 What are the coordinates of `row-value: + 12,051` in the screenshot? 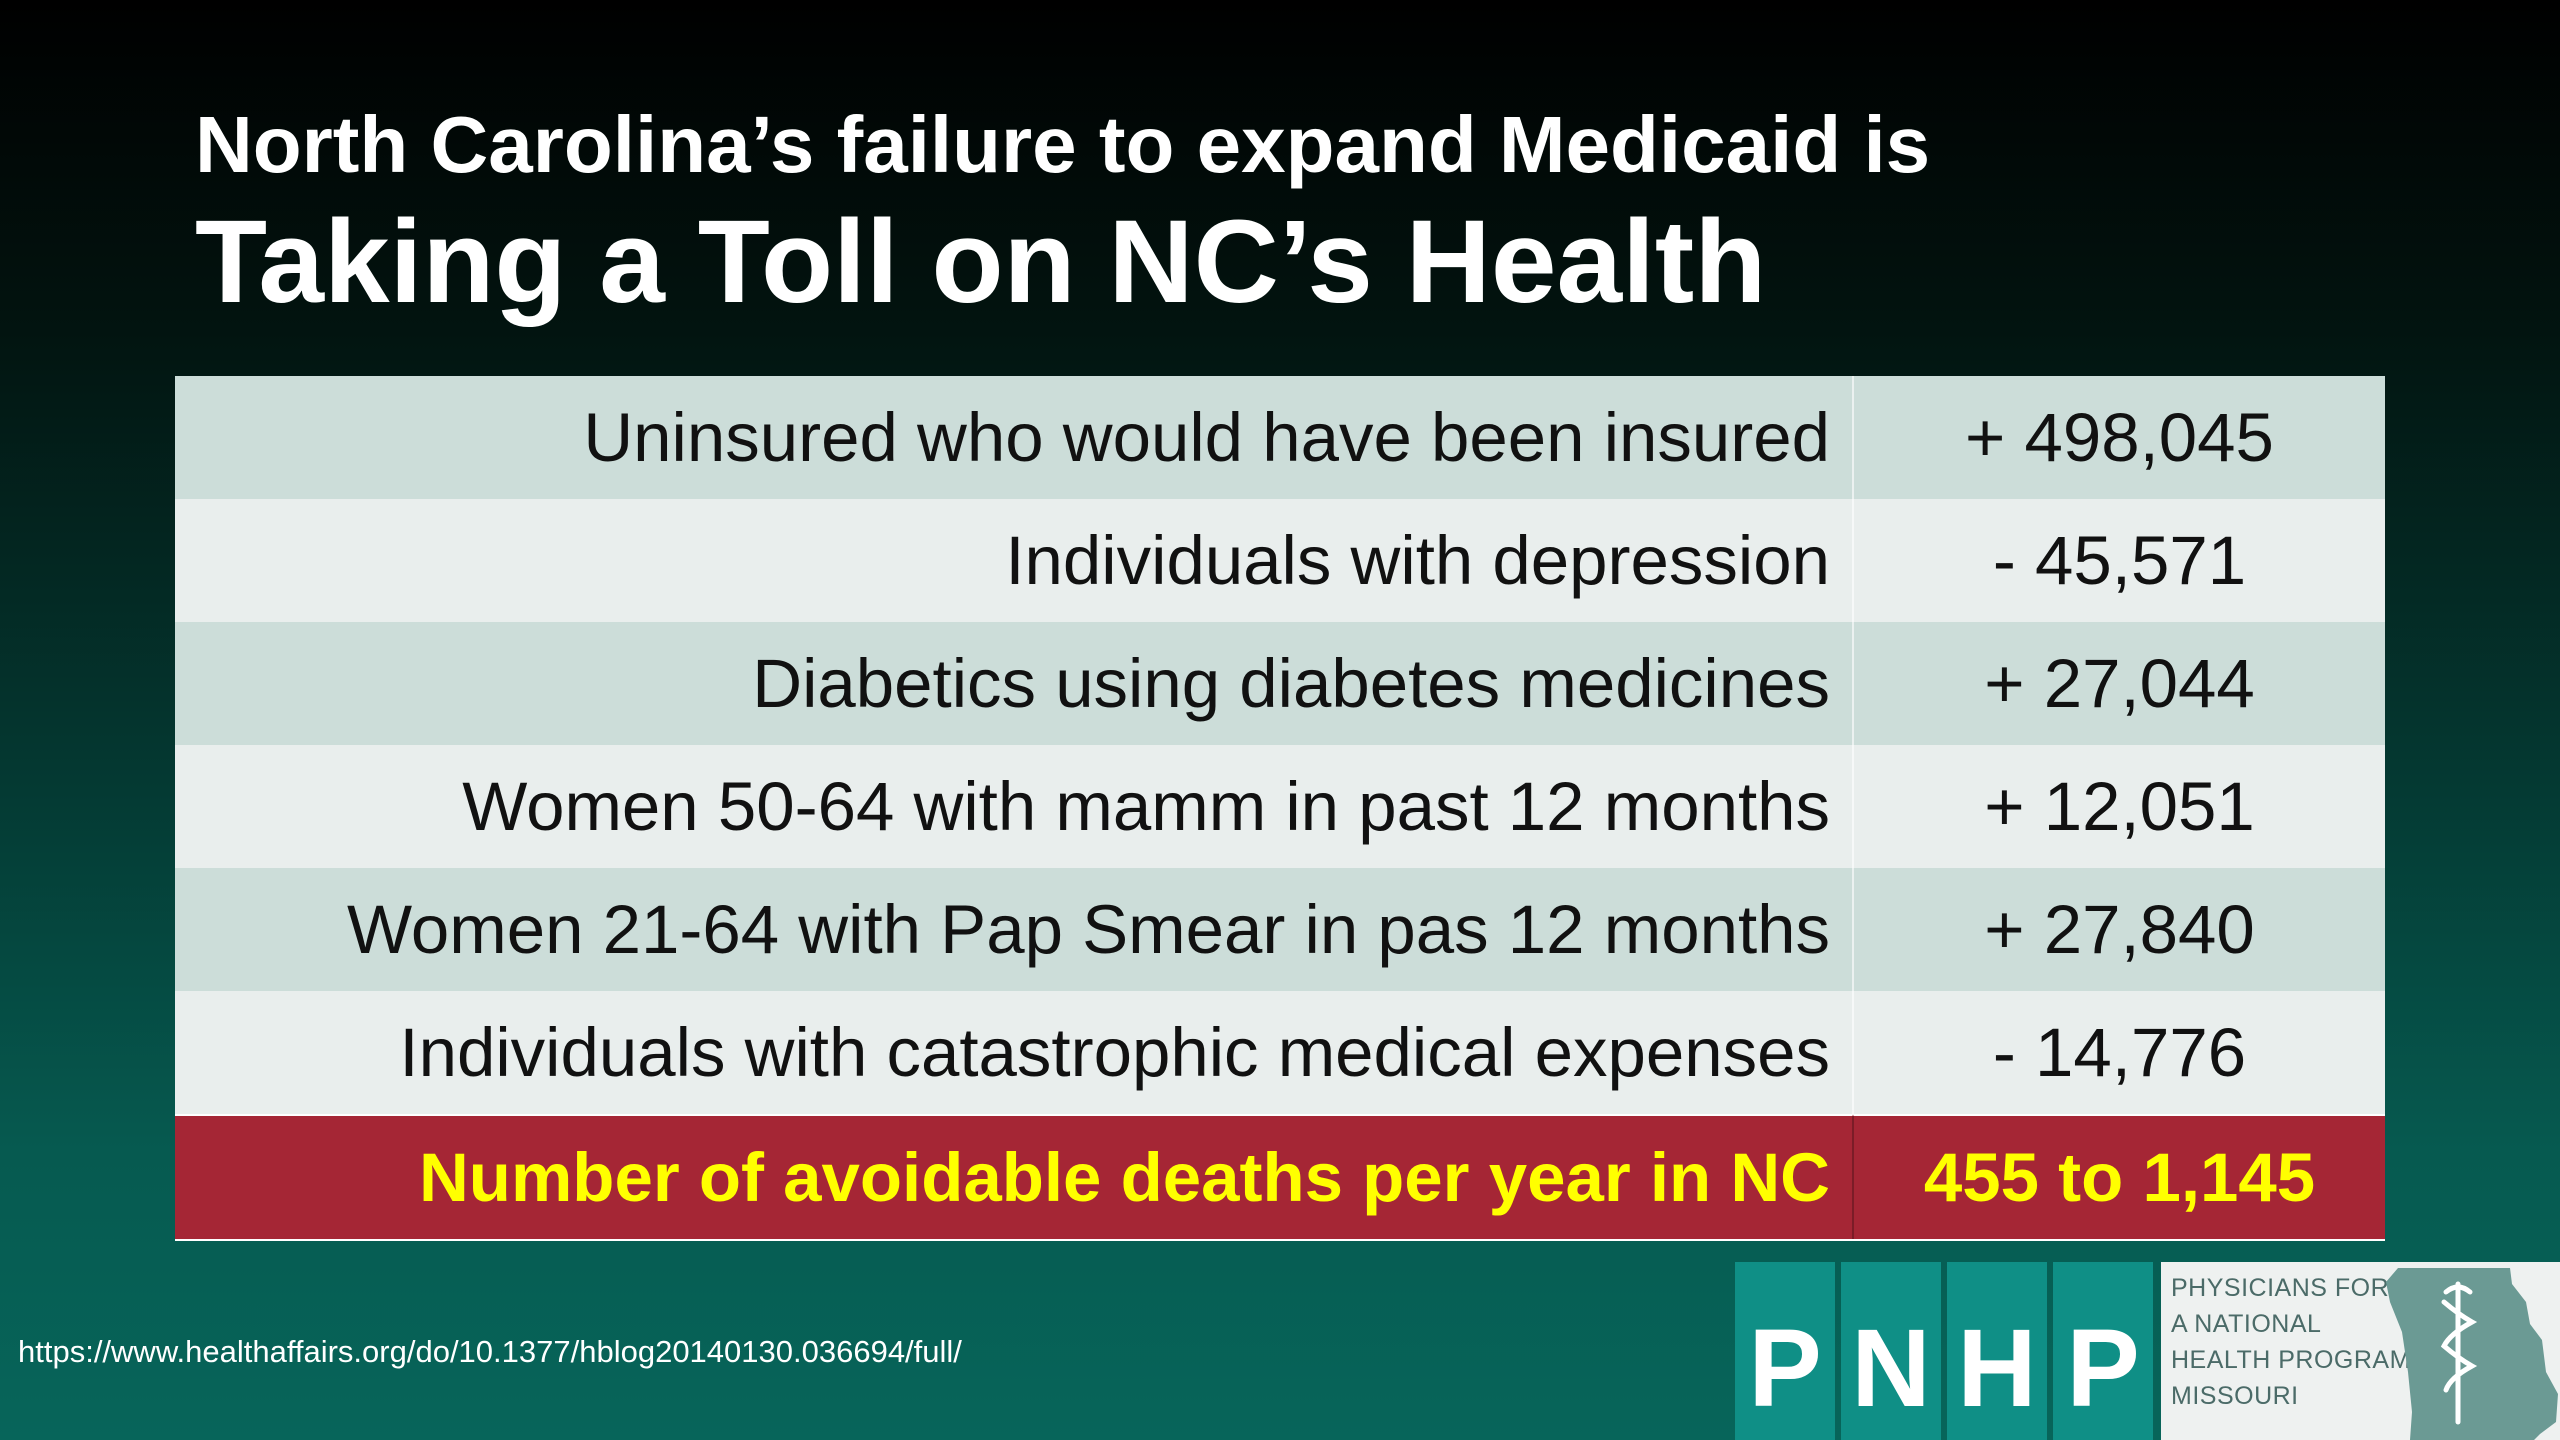 It's located at (2119, 806).